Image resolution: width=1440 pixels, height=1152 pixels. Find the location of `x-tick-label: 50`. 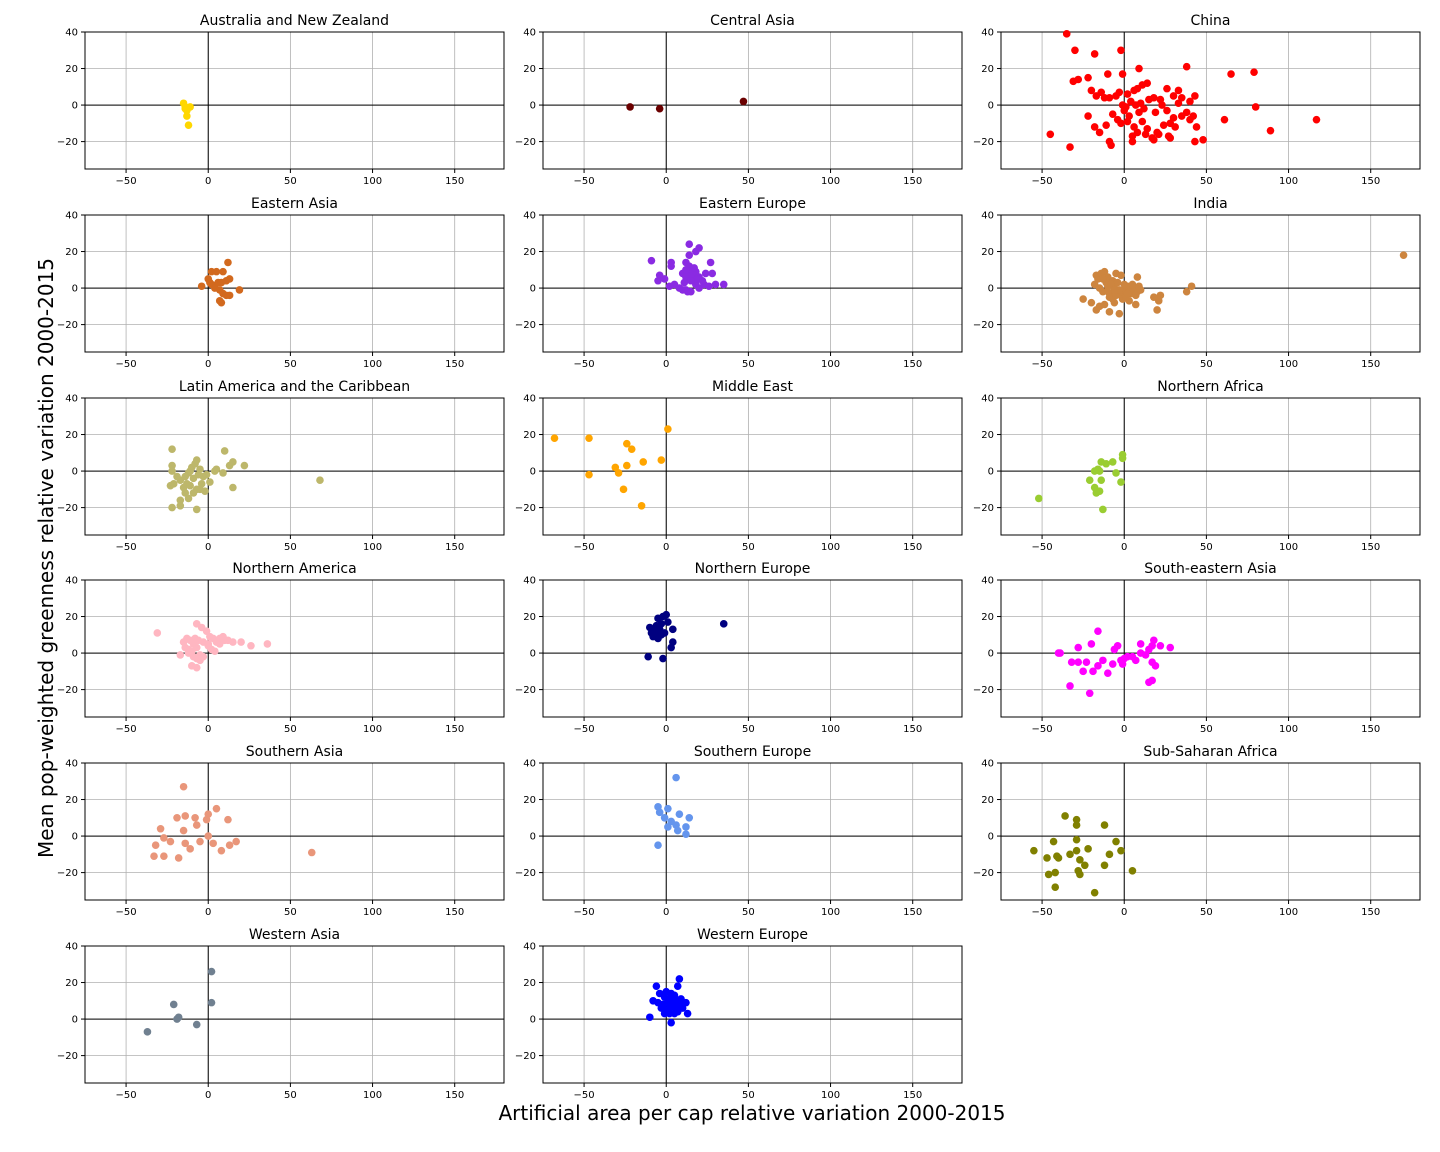

x-tick-label: 50 is located at coordinates (748, 729).